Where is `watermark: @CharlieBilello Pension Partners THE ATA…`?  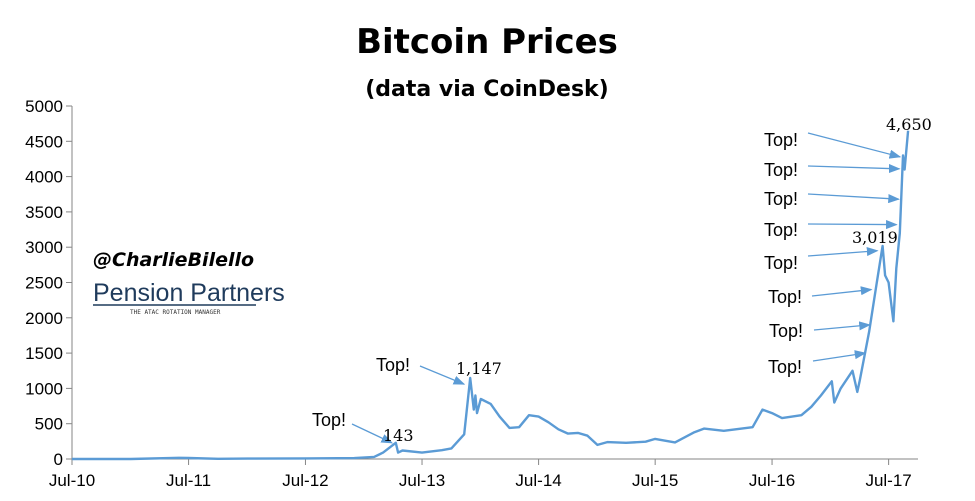
watermark: @CharlieBilello Pension Partners THE ATA… is located at coordinates (189, 282).